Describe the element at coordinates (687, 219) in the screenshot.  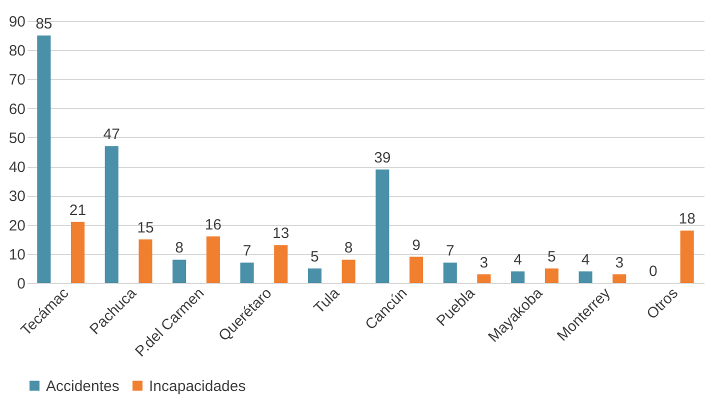
I see `data-label: 18` at that location.